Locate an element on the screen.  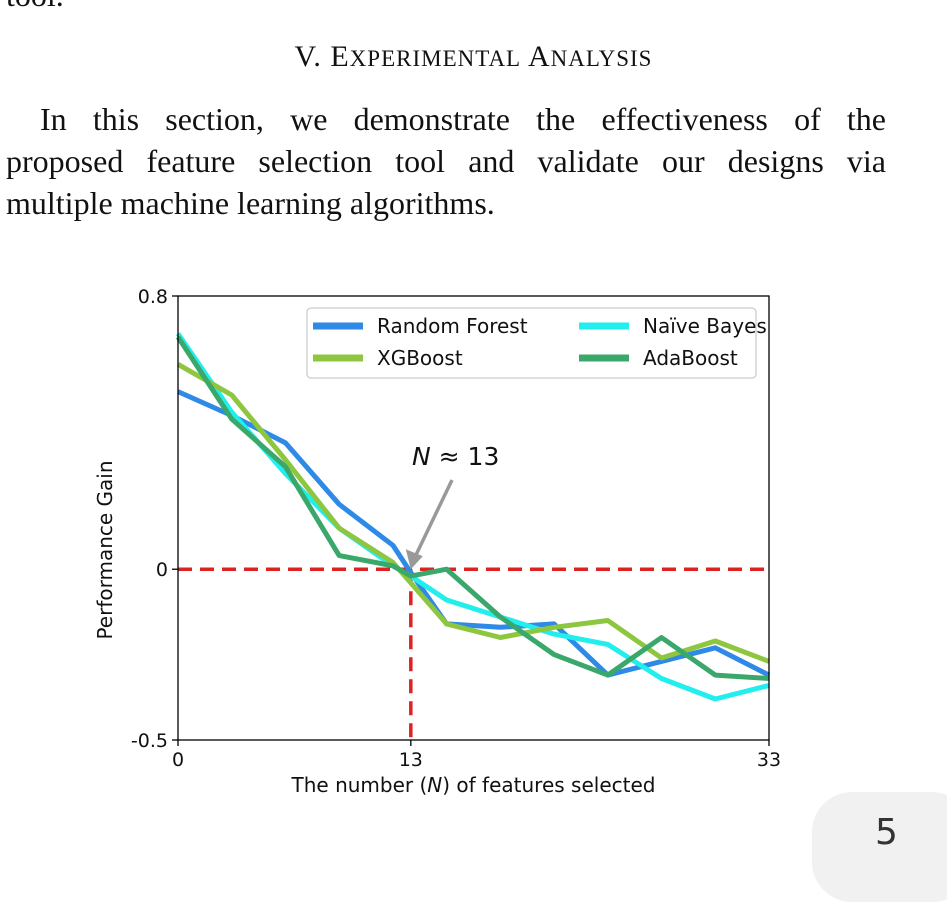
x-tick-label: 33 is located at coordinates (769, 760).